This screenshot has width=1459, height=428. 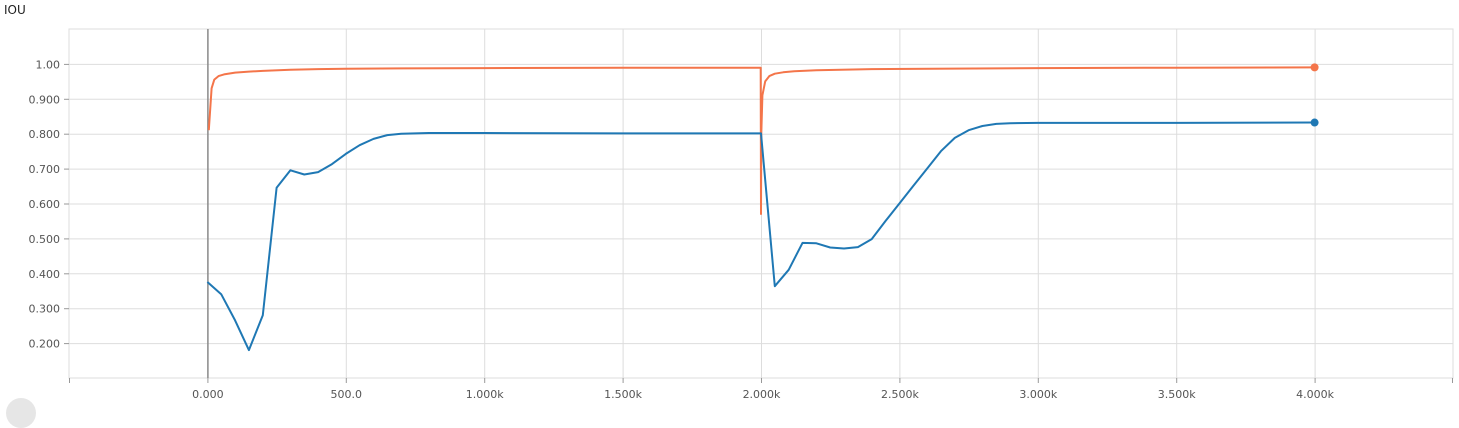 What do you see at coordinates (45, 344) in the screenshot?
I see `y-tick-label: 0.200` at bounding box center [45, 344].